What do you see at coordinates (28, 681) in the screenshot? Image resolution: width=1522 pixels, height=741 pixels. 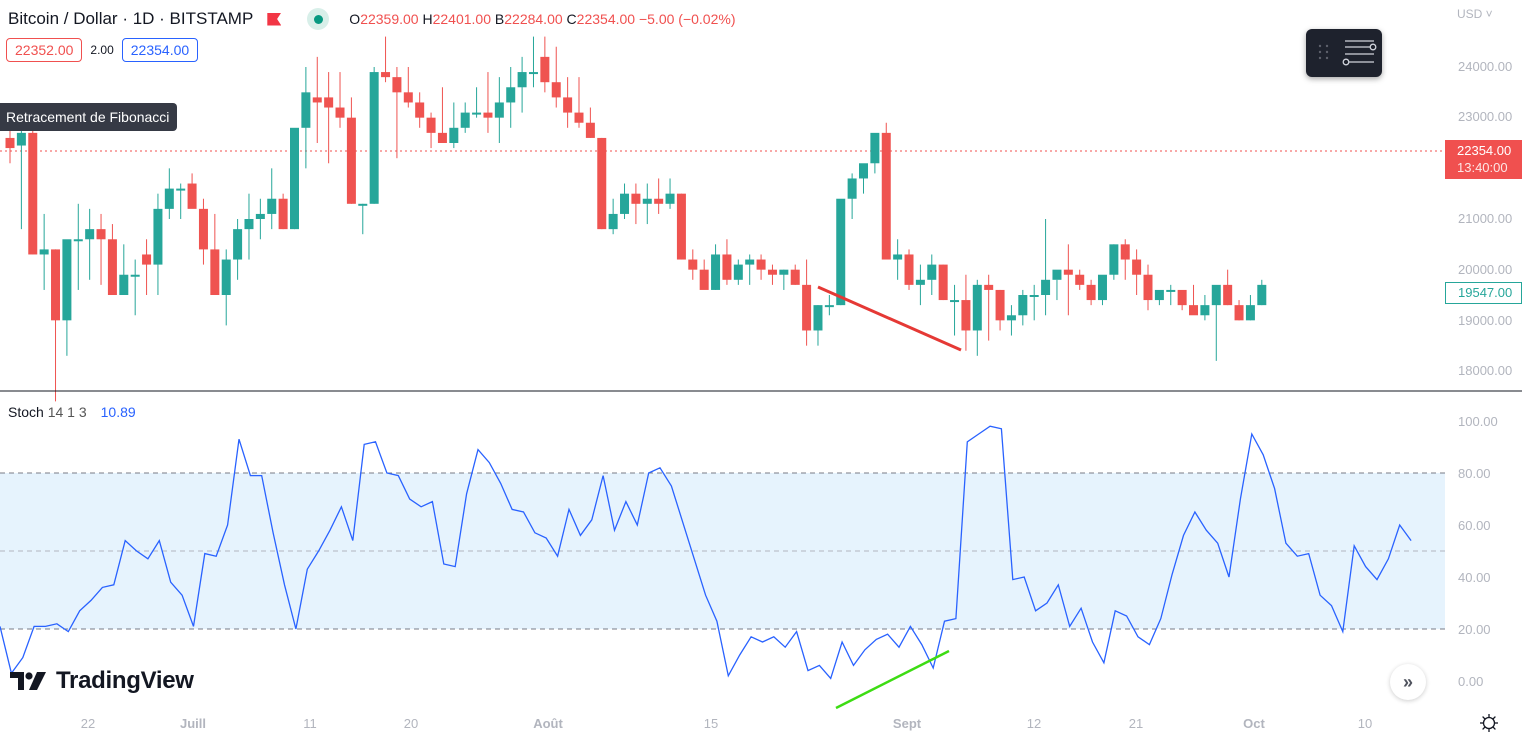 I see `tradingview-logo-icon` at bounding box center [28, 681].